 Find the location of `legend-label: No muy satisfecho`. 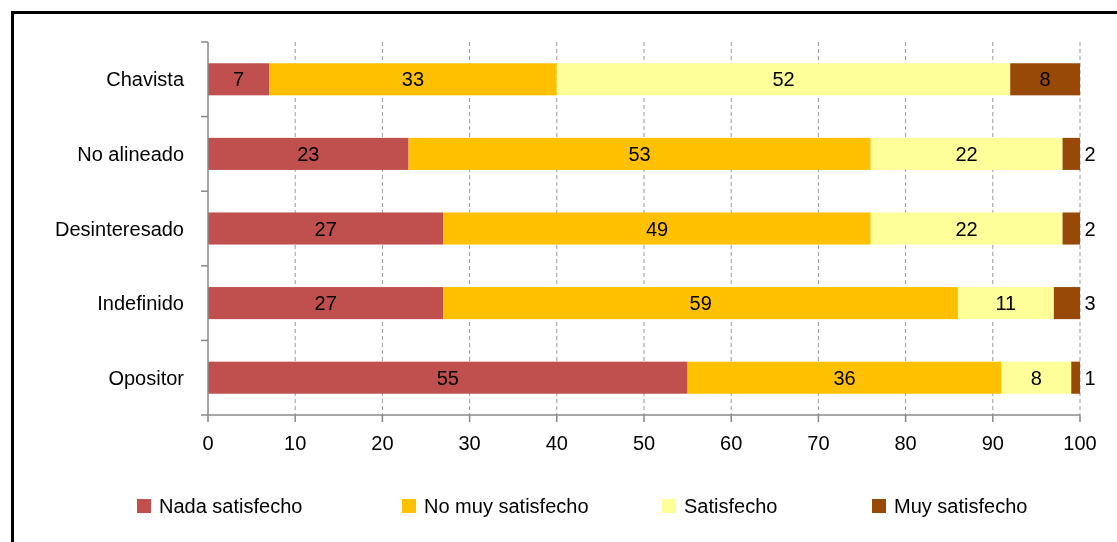

legend-label: No muy satisfecho is located at coordinates (506, 506).